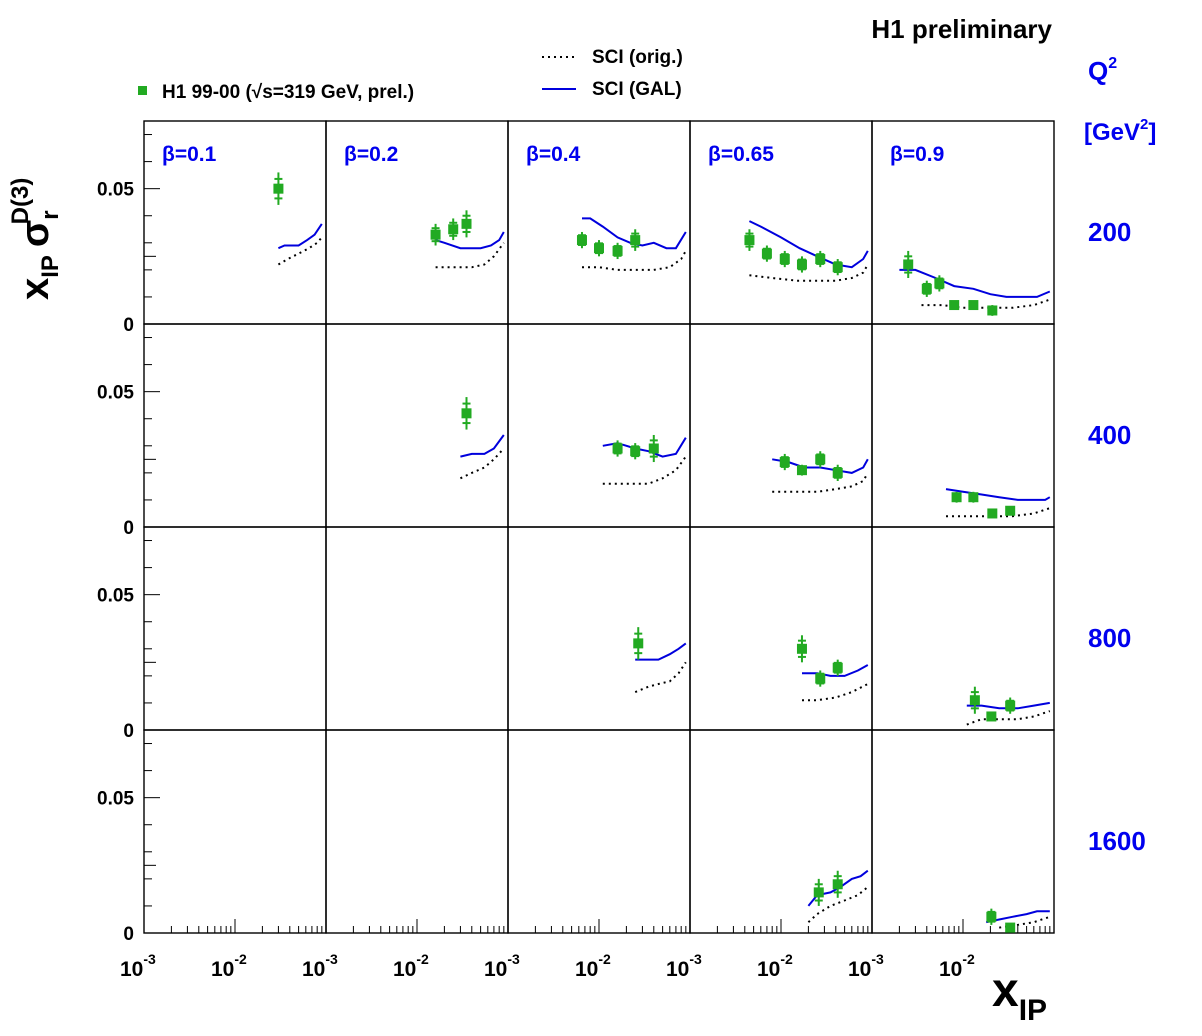 The height and width of the screenshot is (1036, 1202). I want to click on y-axis-title: xIP σrD(3), so click(35, 239).